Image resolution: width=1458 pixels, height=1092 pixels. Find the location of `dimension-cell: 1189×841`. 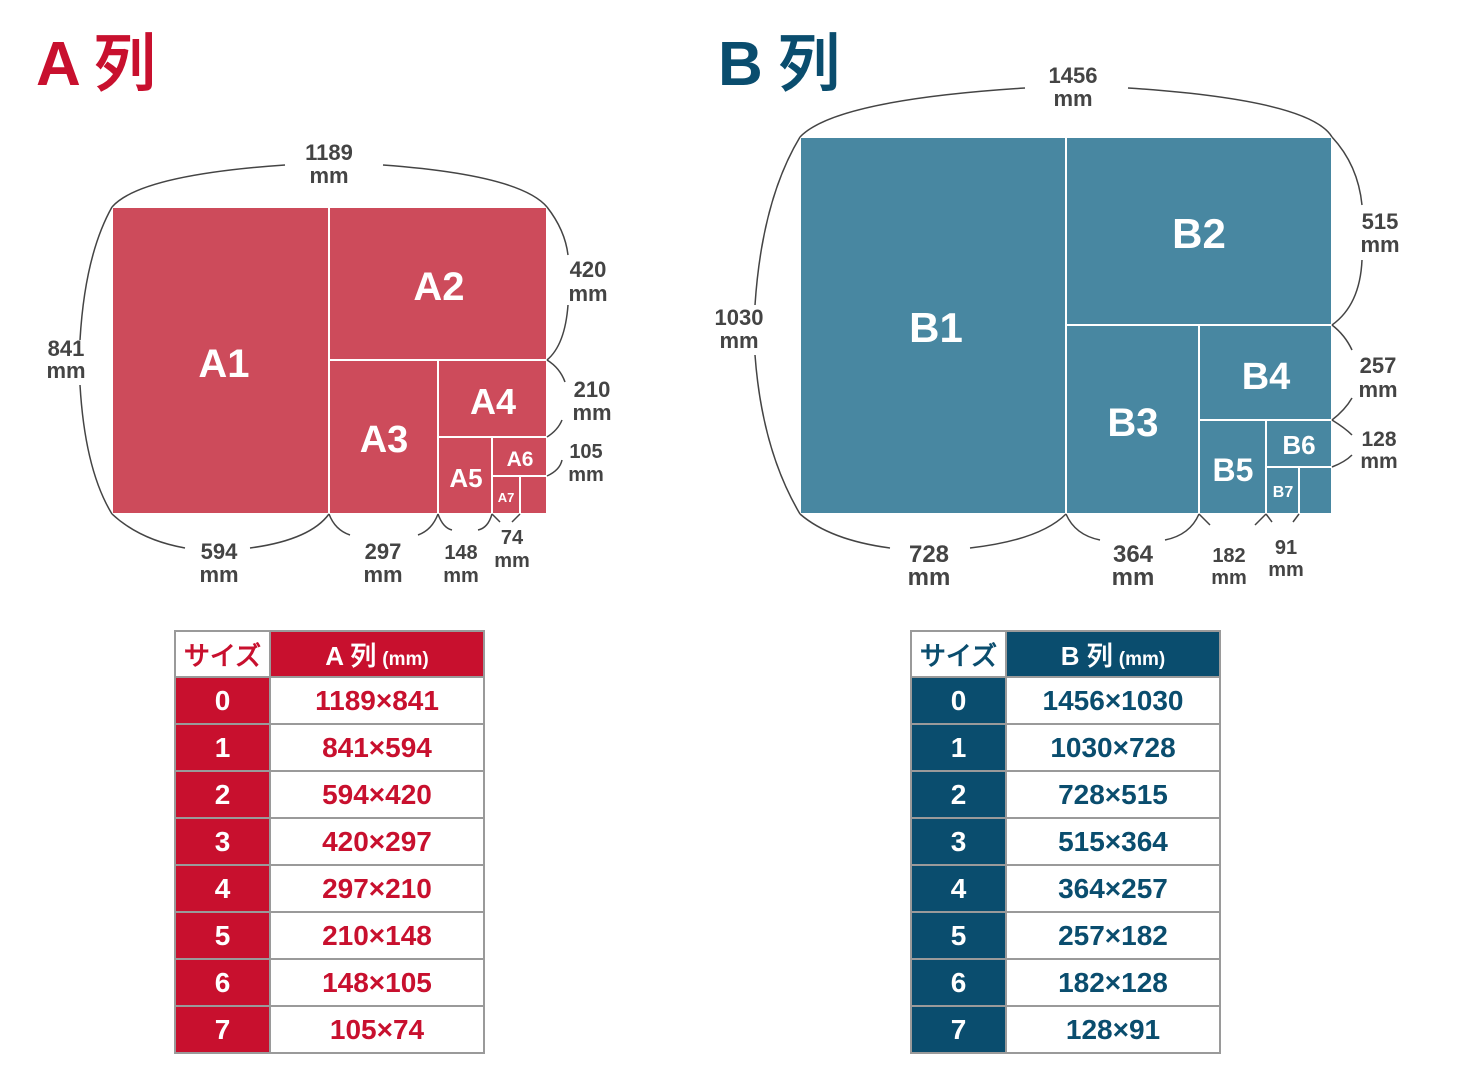

dimension-cell: 1189×841 is located at coordinates (377, 700).